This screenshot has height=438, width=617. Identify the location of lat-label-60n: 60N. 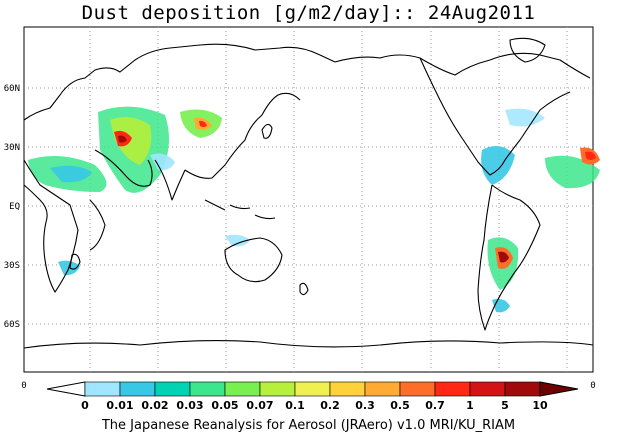
(12, 89).